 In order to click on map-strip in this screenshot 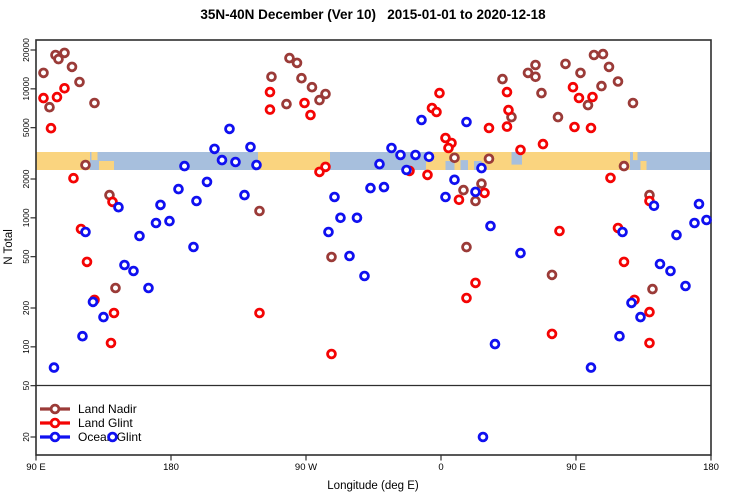, I will do `click(373, 161)`.